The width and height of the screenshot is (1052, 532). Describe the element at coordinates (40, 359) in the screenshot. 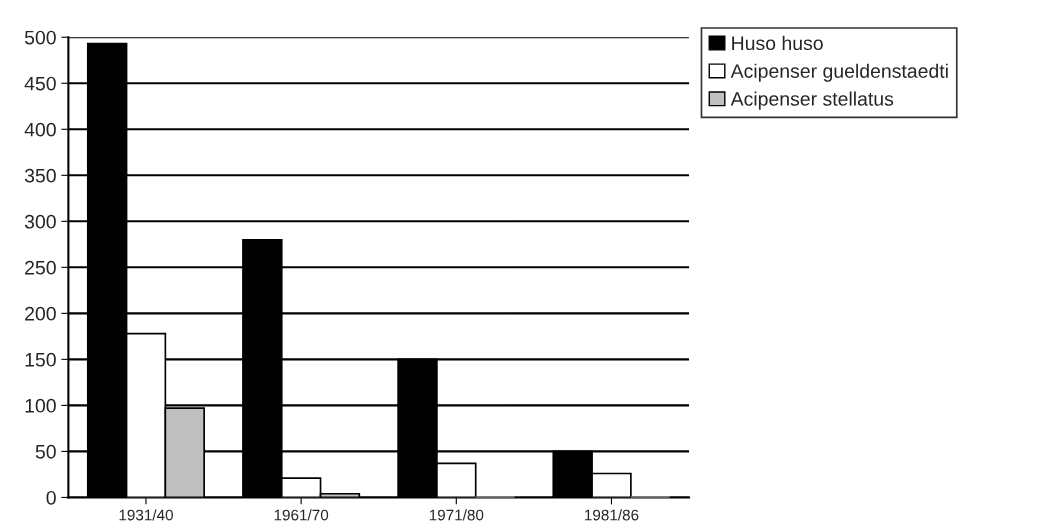

I see `y-tick-label: 150` at that location.